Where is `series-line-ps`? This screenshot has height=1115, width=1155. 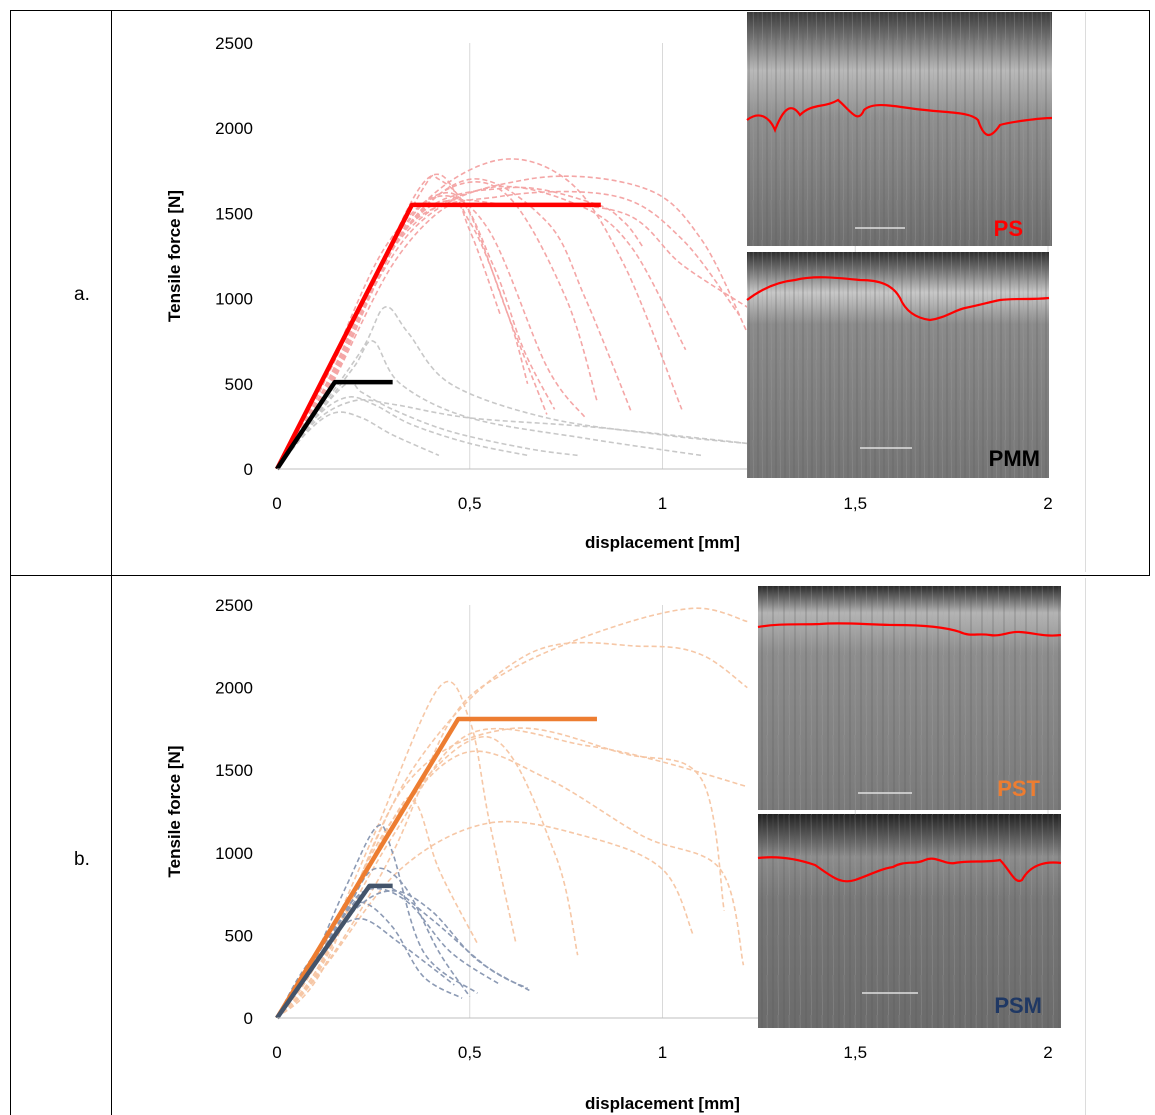 series-line-ps is located at coordinates (437, 336).